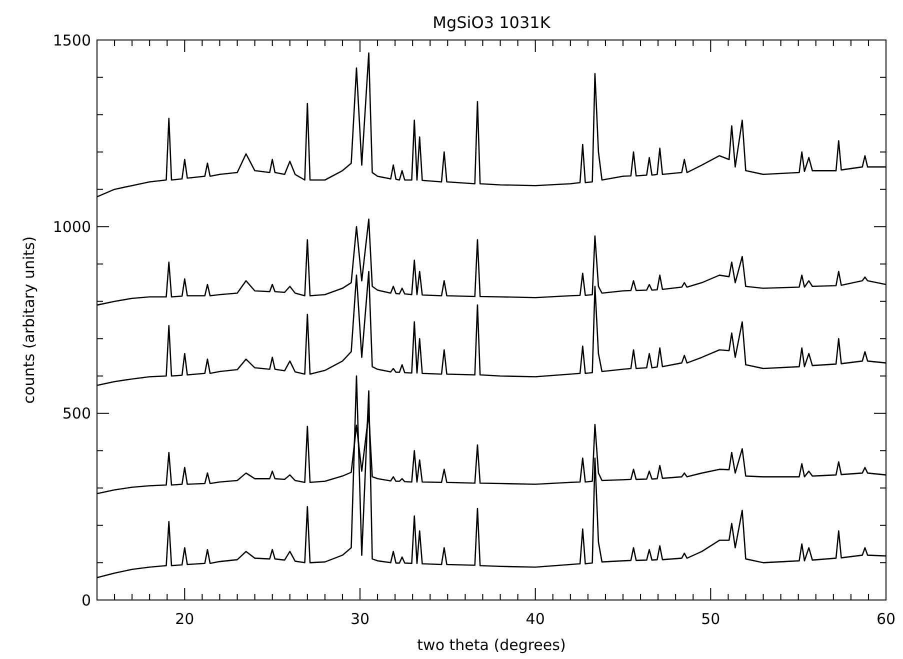 This screenshot has width=903, height=659. I want to click on x-tick-label: 50, so click(710, 619).